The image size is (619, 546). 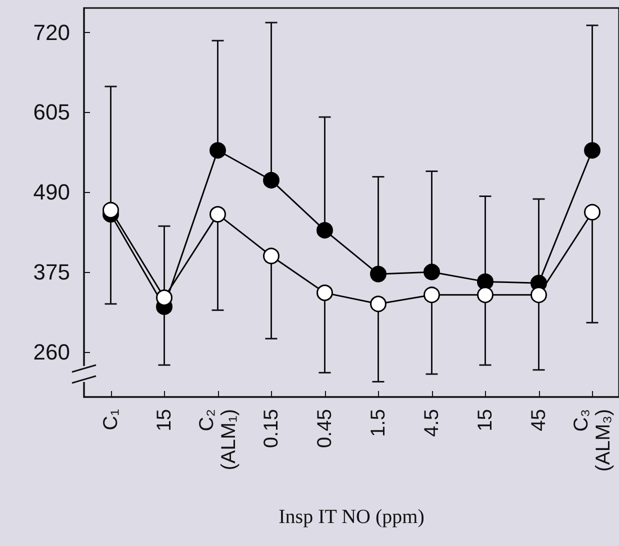 I want to click on x-tick-label: 1.5, so click(x=378, y=423).